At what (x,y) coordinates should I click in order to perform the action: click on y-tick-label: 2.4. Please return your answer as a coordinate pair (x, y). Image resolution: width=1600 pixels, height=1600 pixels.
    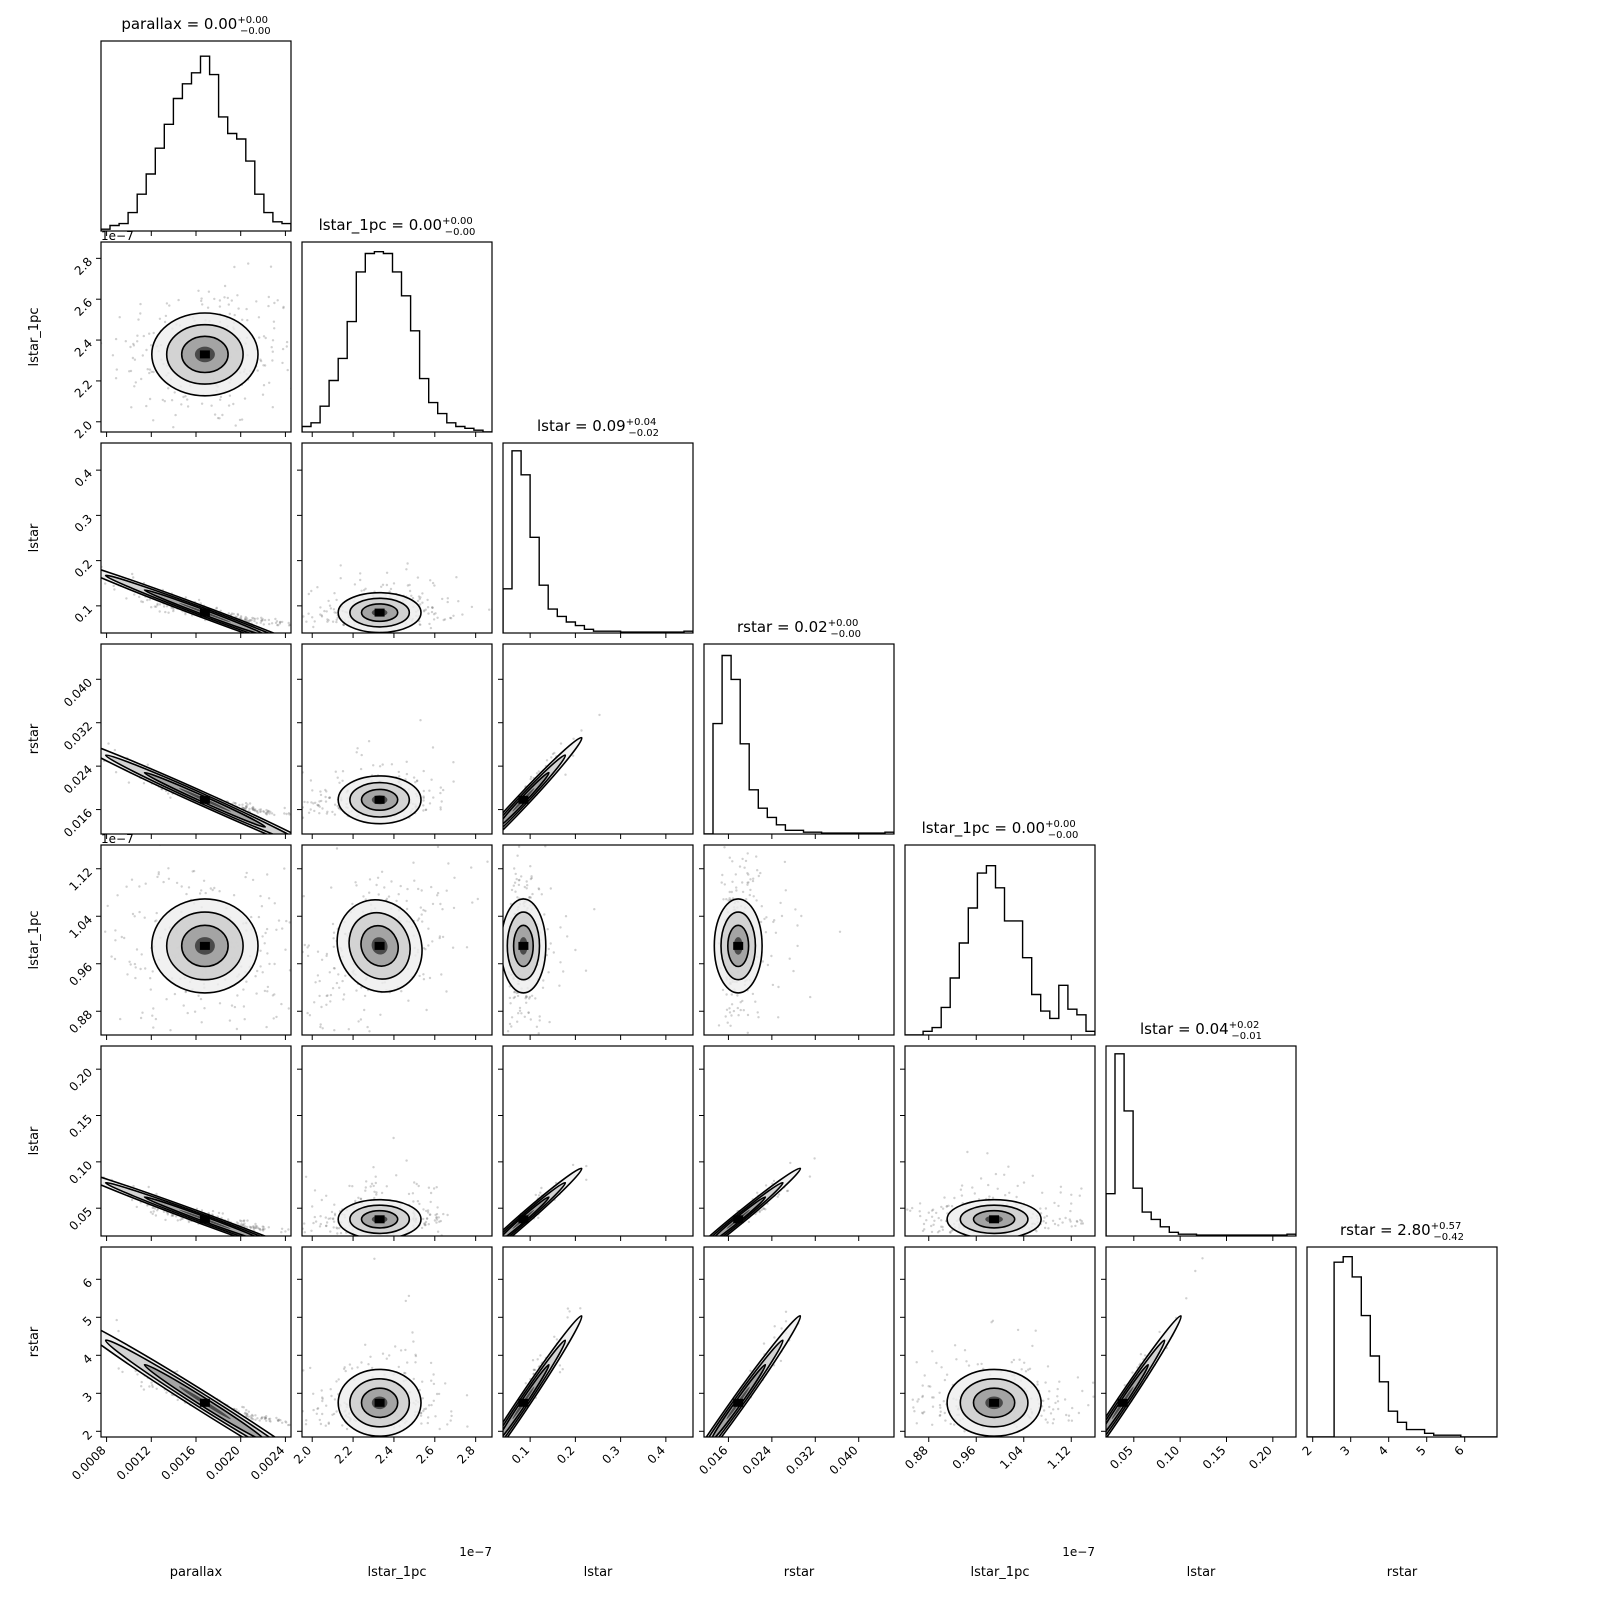
    Looking at the image, I should click on (83, 347).